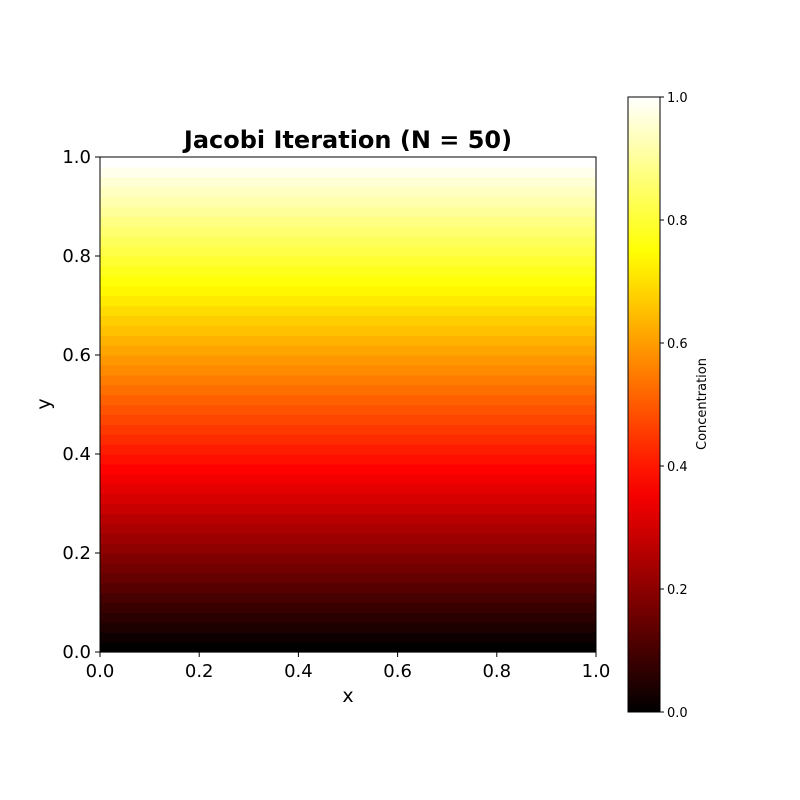 Image resolution: width=800 pixels, height=800 pixels. Describe the element at coordinates (348, 667) in the screenshot. I see `x-axis: 0.0 0.2 0.4 0.6 0.8 1.0` at that location.